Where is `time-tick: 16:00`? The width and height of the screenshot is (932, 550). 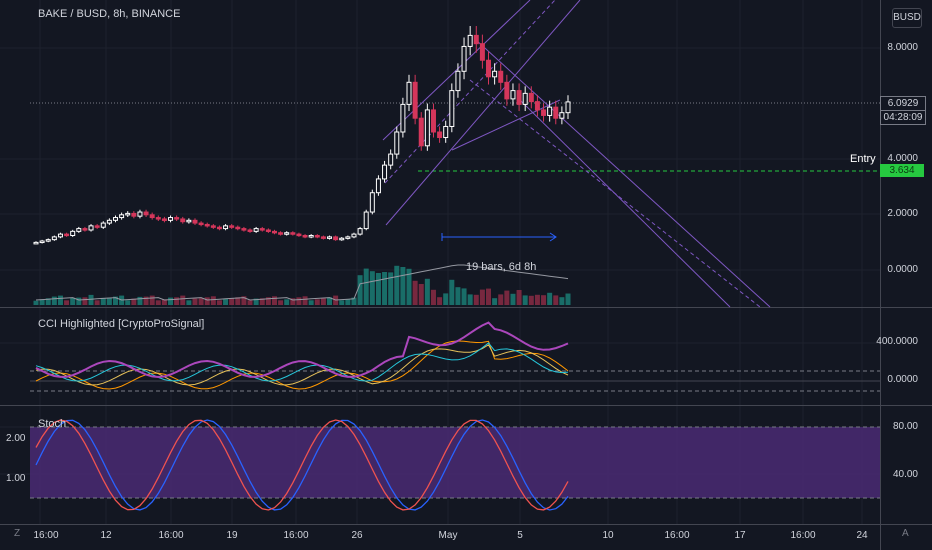
time-tick: 16:00 is located at coordinates (677, 535).